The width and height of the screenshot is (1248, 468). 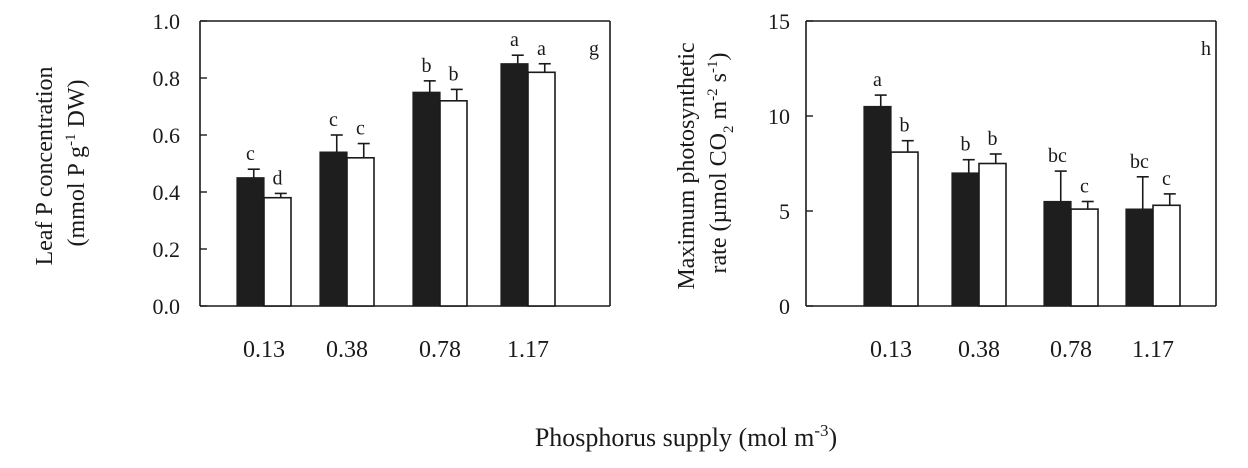 What do you see at coordinates (891, 350) in the screenshot?
I see `panel-h-category-label: 0.13` at bounding box center [891, 350].